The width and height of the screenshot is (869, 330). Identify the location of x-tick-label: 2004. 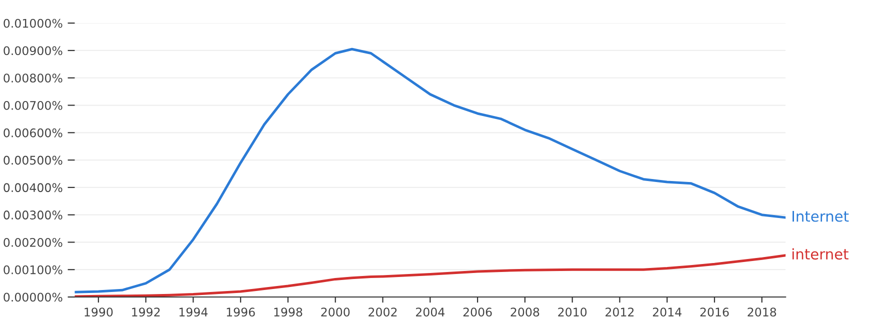
(430, 312).